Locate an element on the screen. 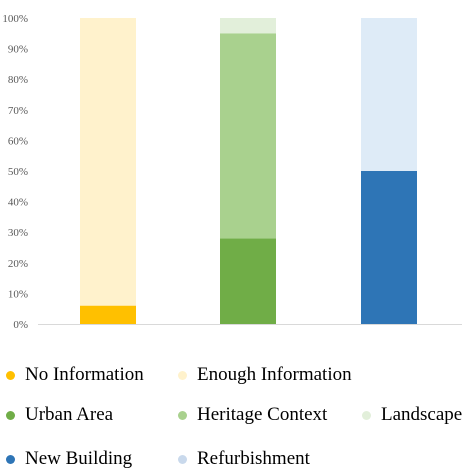  legend-item-no-information: No Information is located at coordinates (75, 375).